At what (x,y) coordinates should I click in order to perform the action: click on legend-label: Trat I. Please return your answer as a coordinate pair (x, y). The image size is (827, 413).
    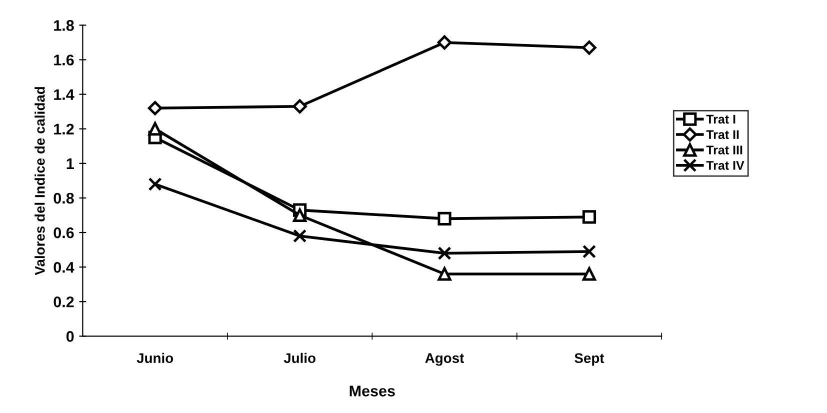
    Looking at the image, I should click on (721, 119).